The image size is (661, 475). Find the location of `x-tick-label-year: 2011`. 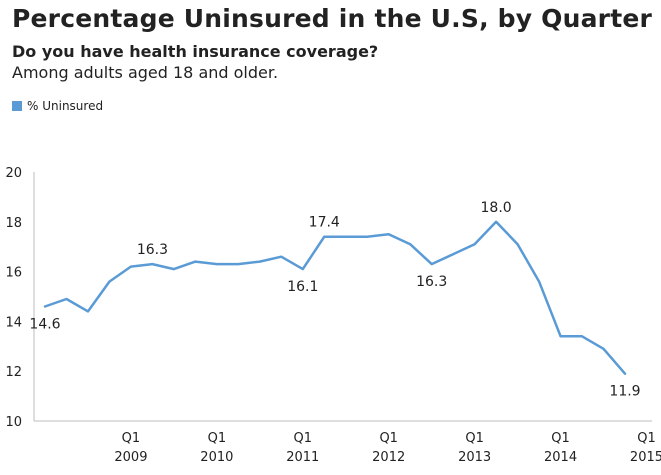

x-tick-label-year: 2011 is located at coordinates (302, 457).